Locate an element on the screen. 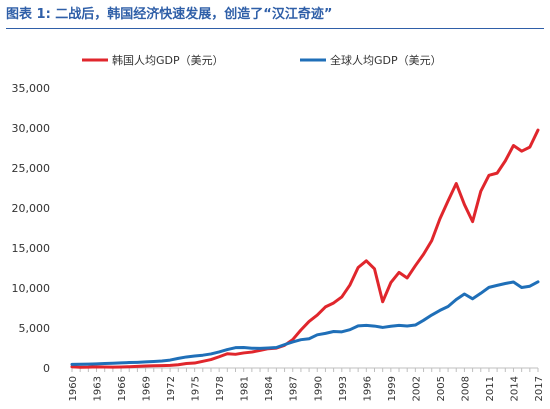 The height and width of the screenshot is (409, 550). title-underline is located at coordinates (275, 28).